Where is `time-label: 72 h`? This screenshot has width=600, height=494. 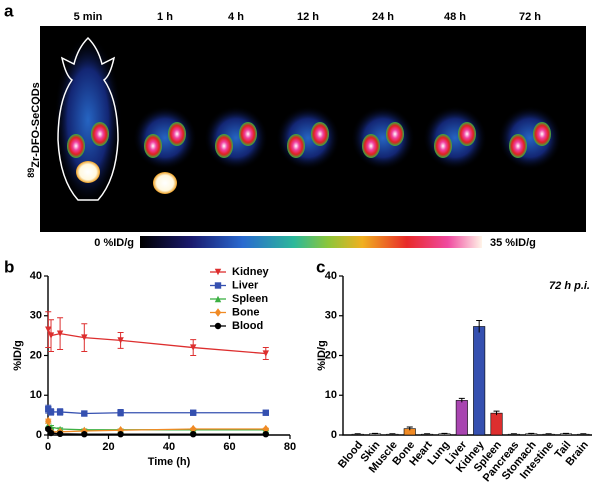
time-label: 72 h is located at coordinates (530, 17).